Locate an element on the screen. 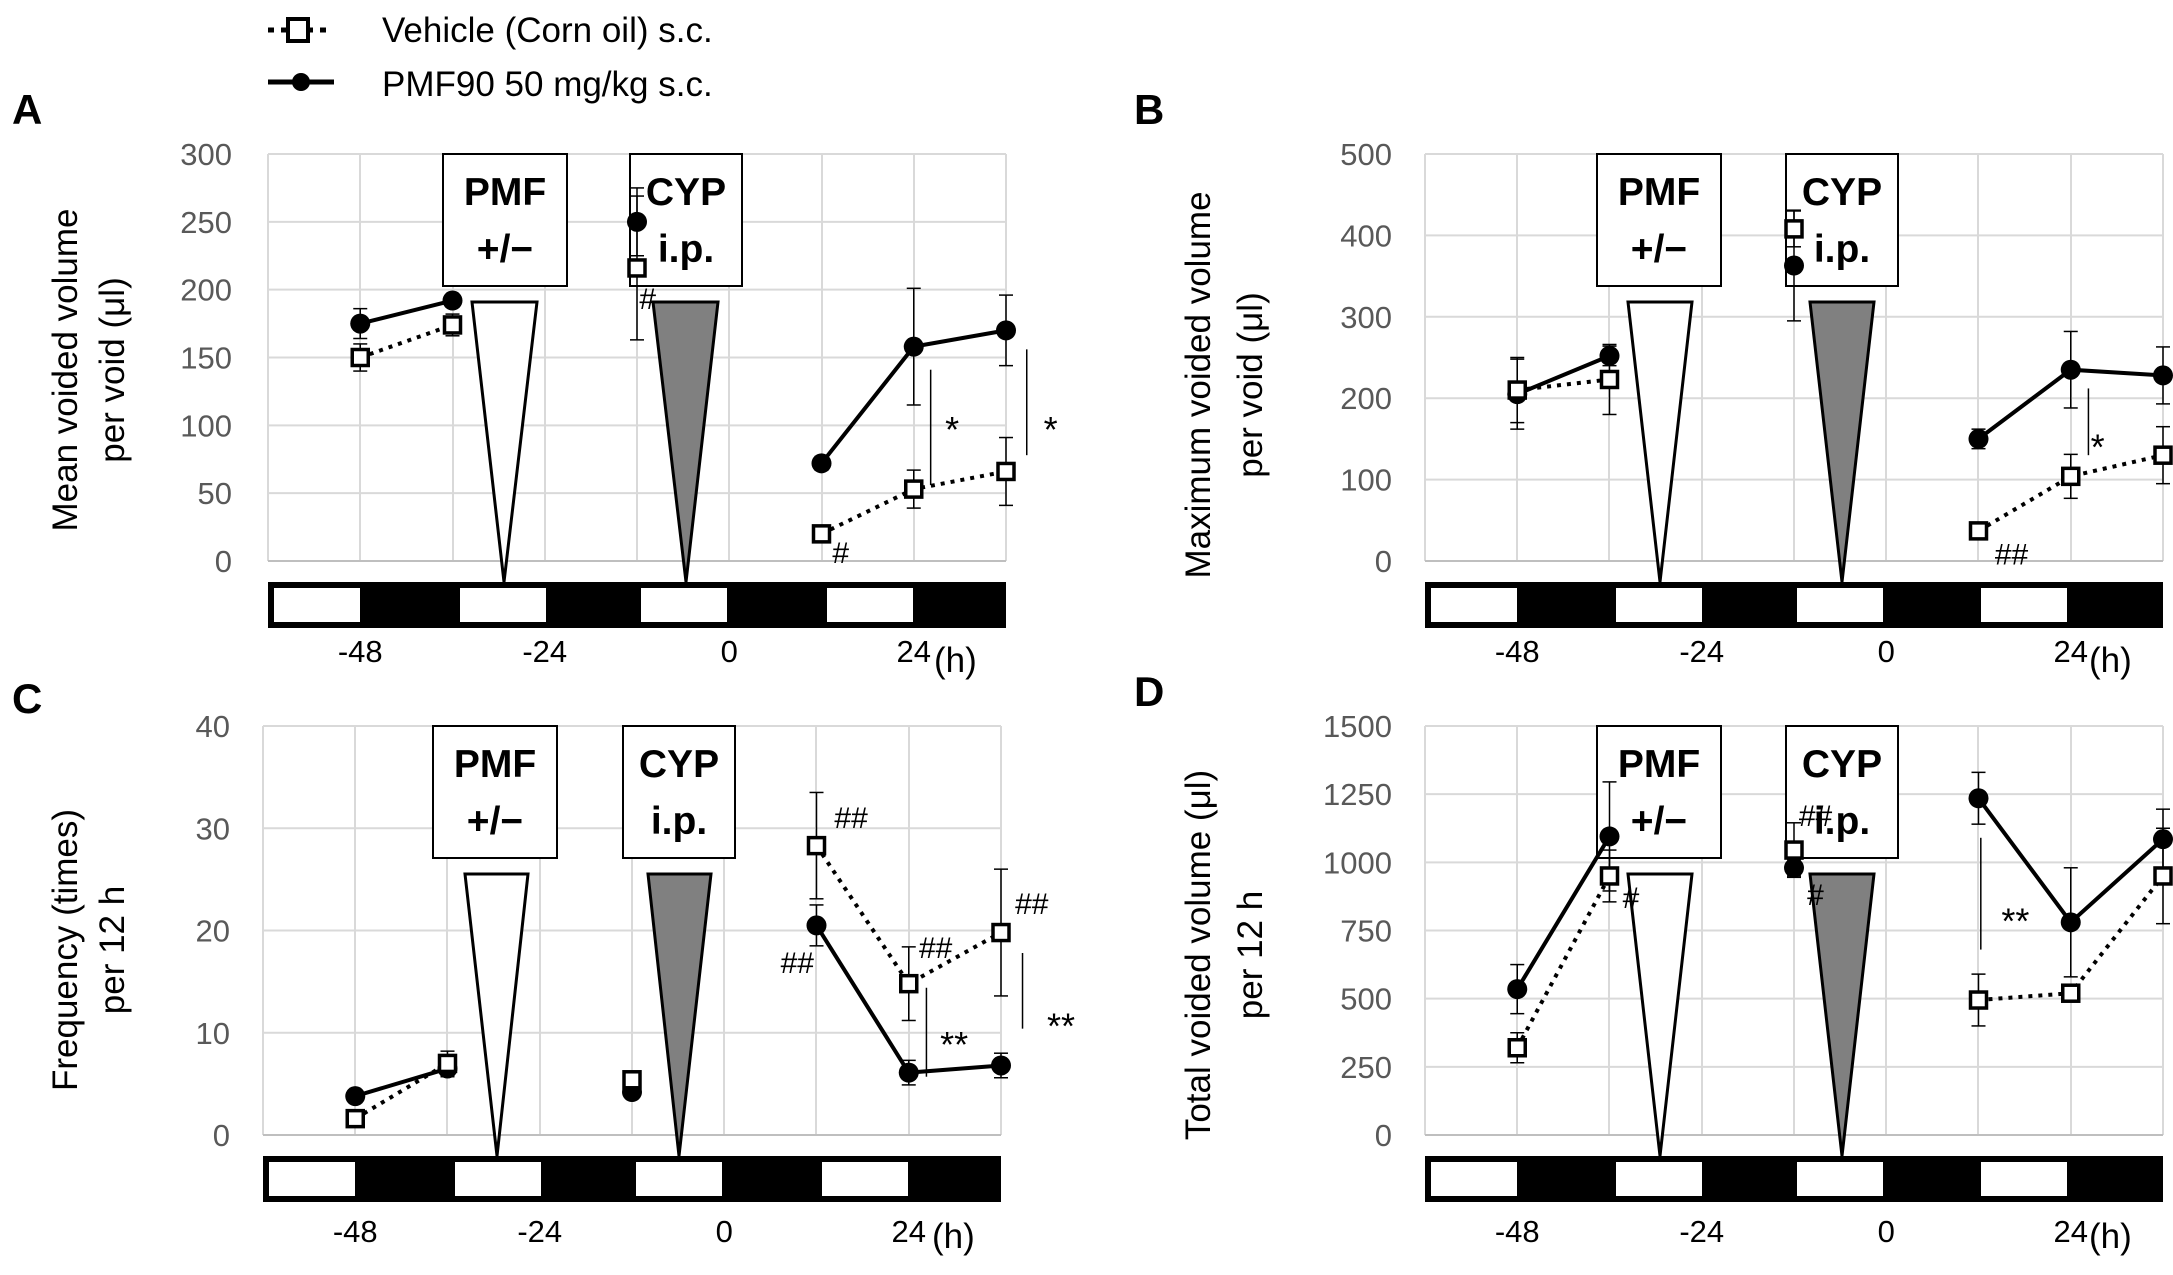  x-tick-label: 24 is located at coordinates (2071, 1231).